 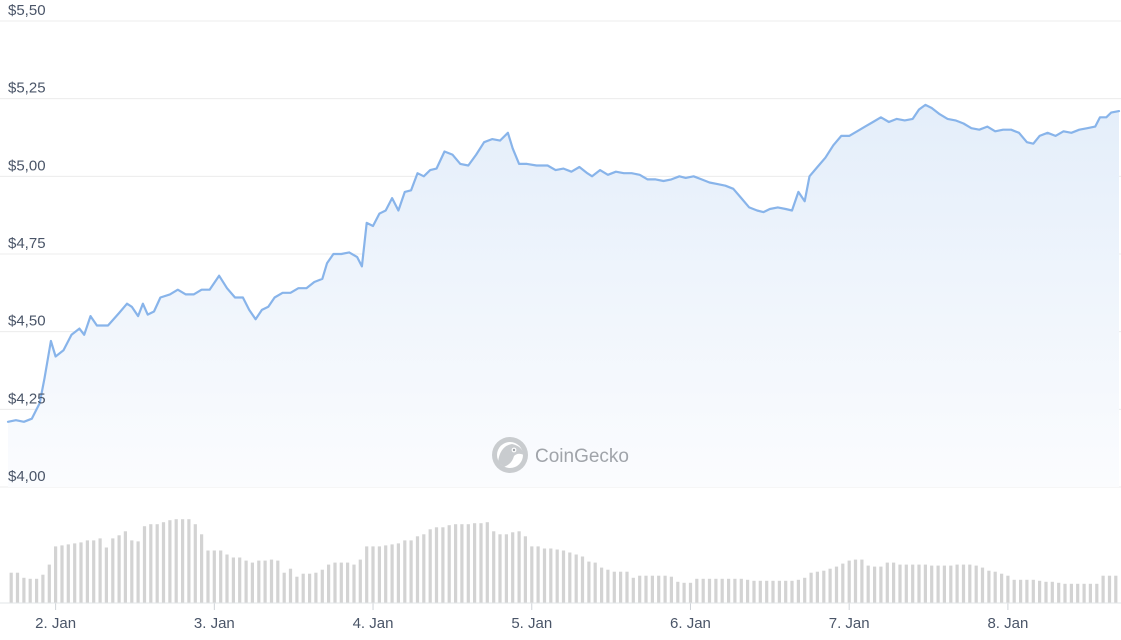 I want to click on coingecko-watermark: CoinGecko, so click(x=560, y=455).